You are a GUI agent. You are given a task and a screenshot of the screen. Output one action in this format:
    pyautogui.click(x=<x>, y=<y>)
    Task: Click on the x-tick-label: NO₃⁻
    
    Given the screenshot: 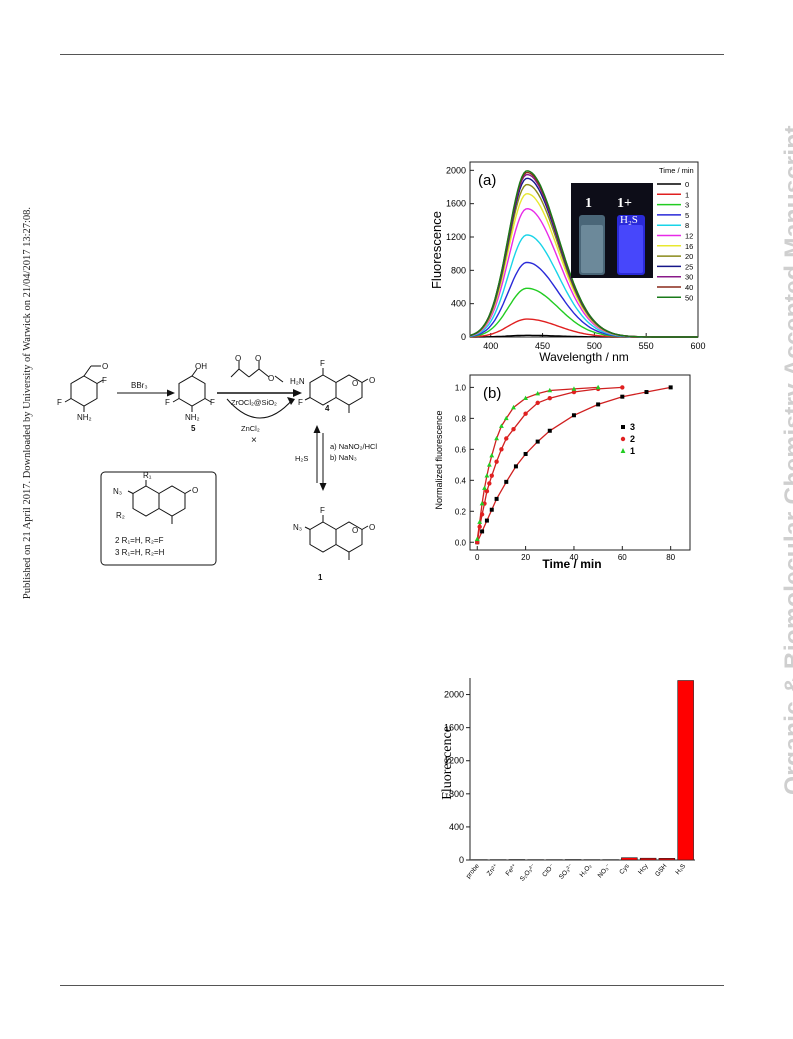 What is the action you would take?
    pyautogui.click(x=605, y=870)
    